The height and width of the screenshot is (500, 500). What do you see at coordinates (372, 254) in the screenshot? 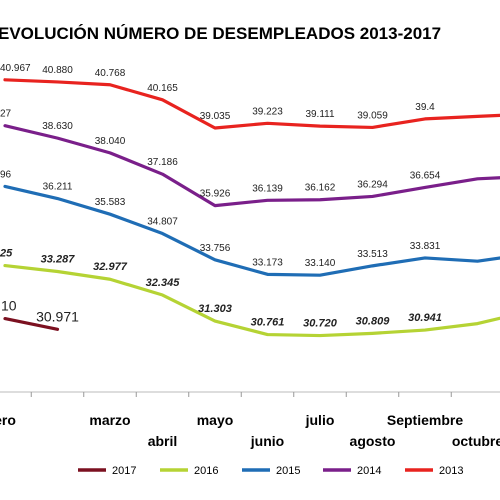
I see `data-label-2015: 33.513` at bounding box center [372, 254].